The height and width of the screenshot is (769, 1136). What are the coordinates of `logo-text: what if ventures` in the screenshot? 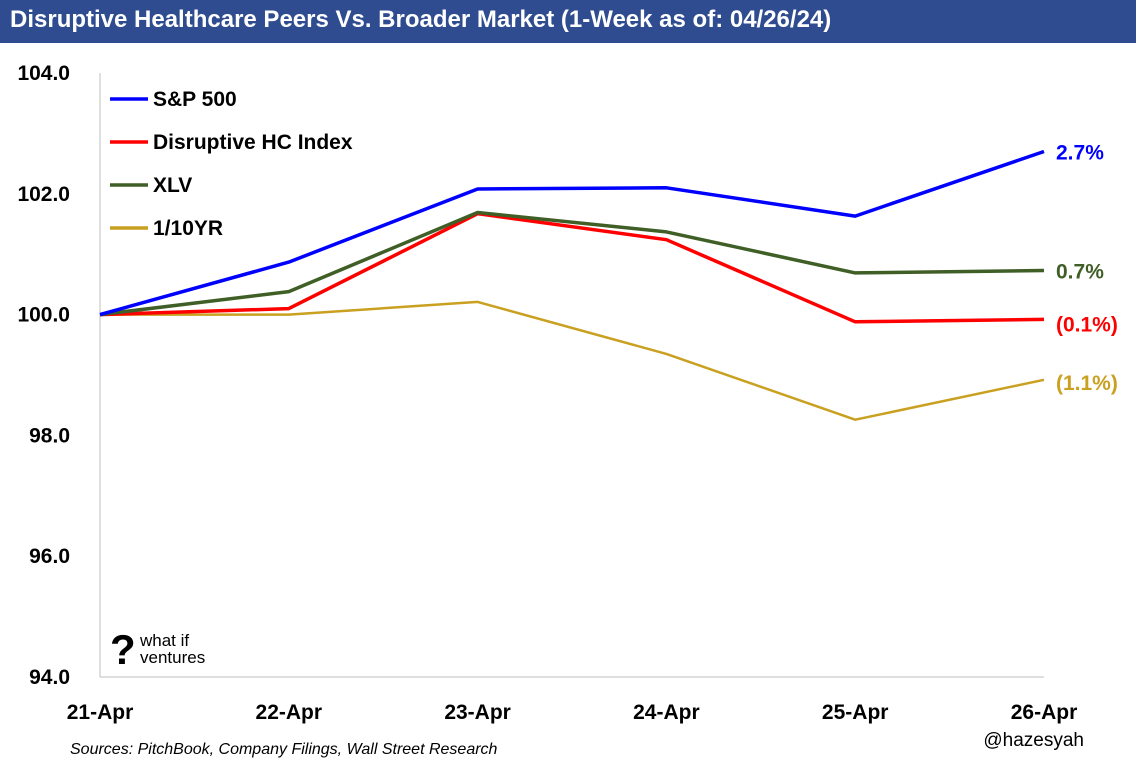 It's located at (172, 649).